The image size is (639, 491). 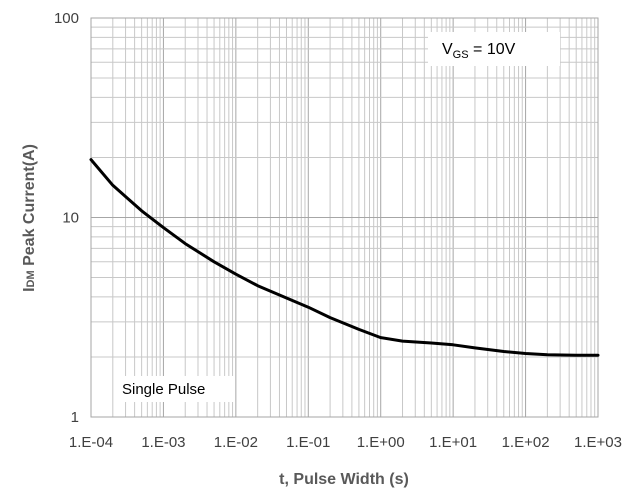 What do you see at coordinates (453, 442) in the screenshot?
I see `x-tick-label: 1.E+01` at bounding box center [453, 442].